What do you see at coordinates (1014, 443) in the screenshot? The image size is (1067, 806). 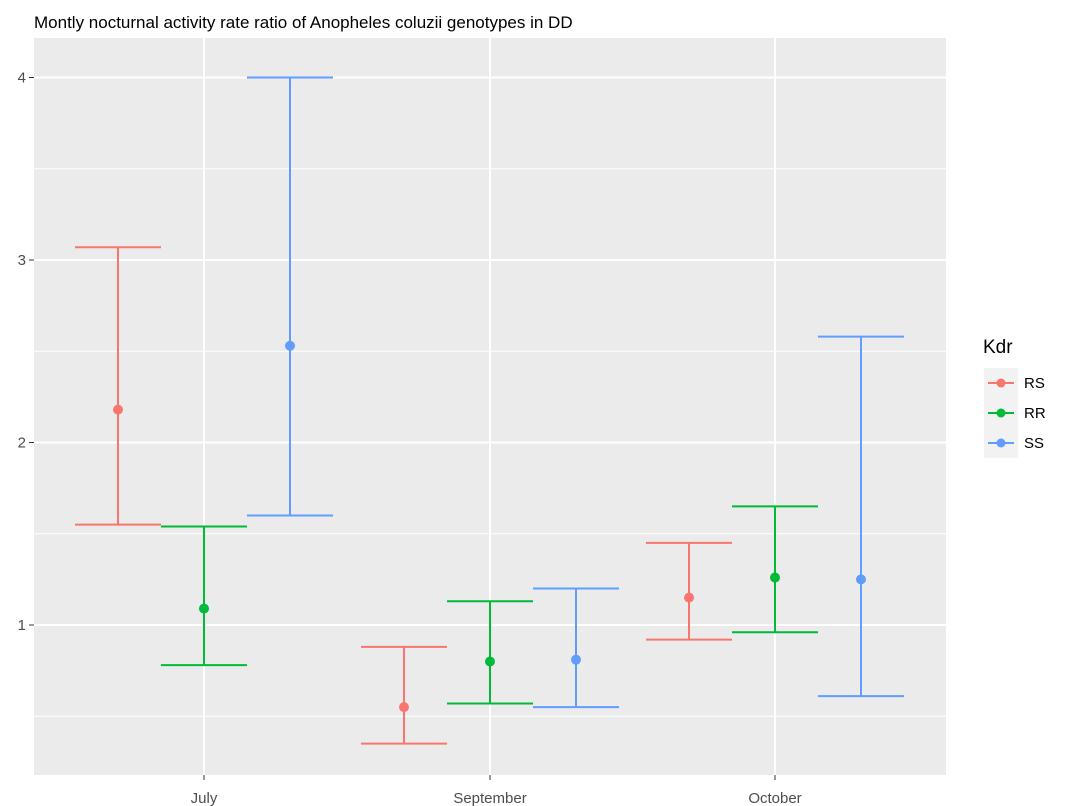 I see `legend-item-SS: SS` at bounding box center [1014, 443].